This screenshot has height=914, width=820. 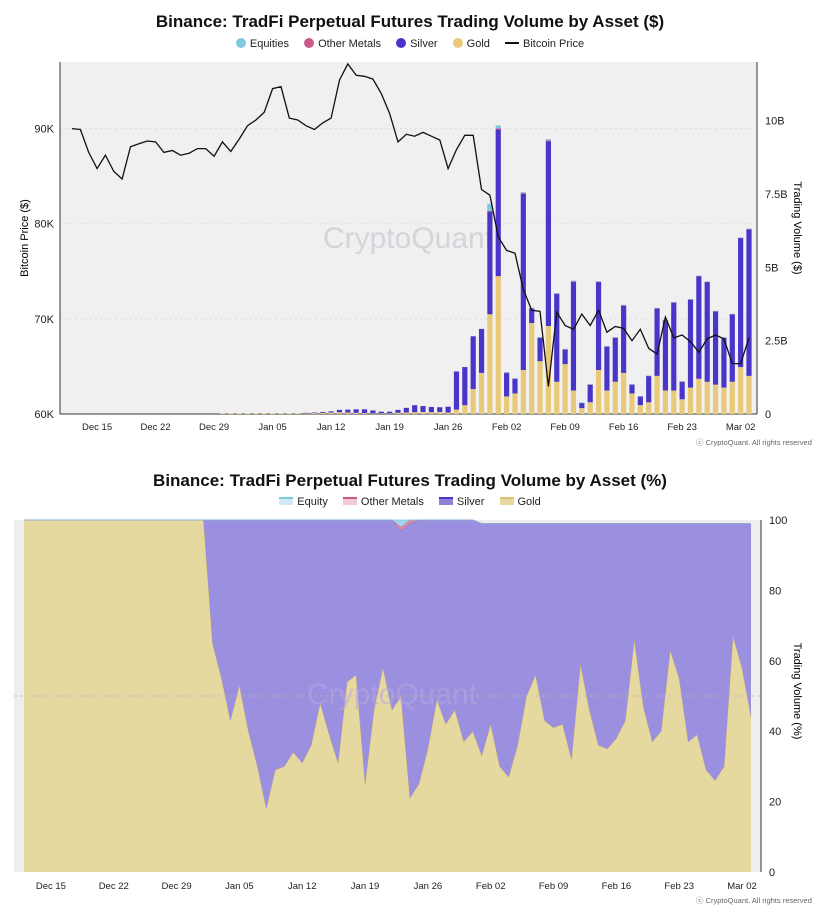 I want to click on chart1-xtick: Feb 16, so click(x=624, y=427).